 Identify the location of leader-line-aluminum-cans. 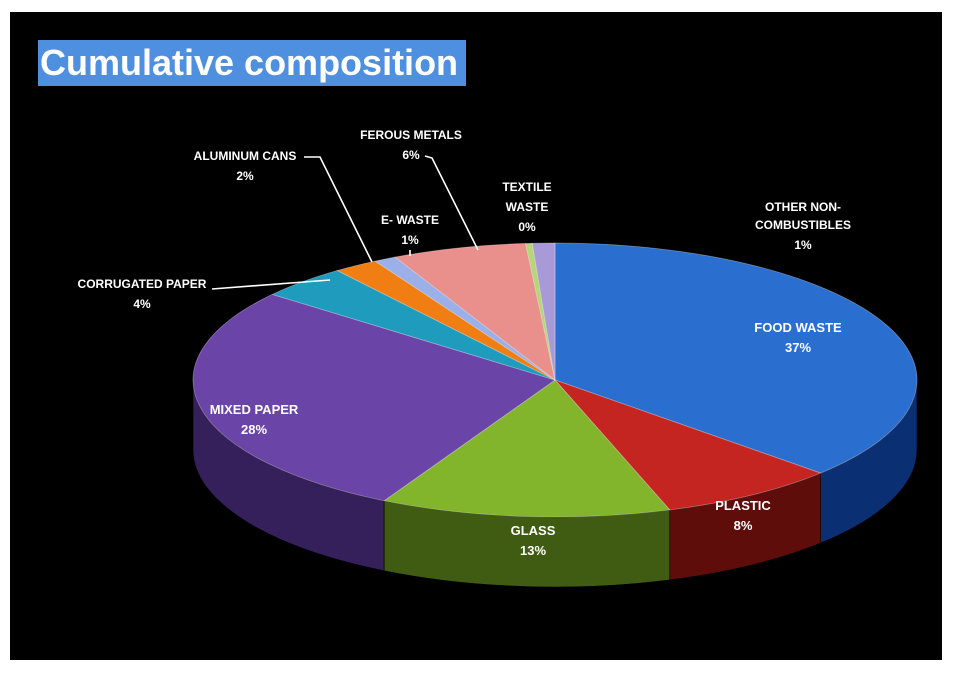
(338, 209).